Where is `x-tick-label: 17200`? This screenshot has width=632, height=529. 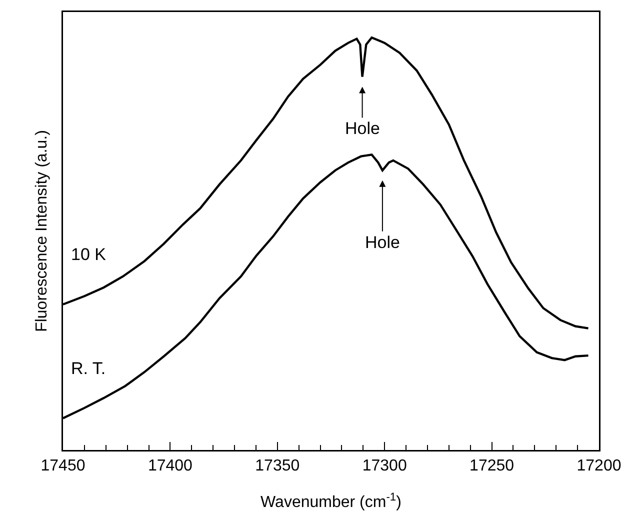
x-tick-label: 17200 is located at coordinates (599, 466).